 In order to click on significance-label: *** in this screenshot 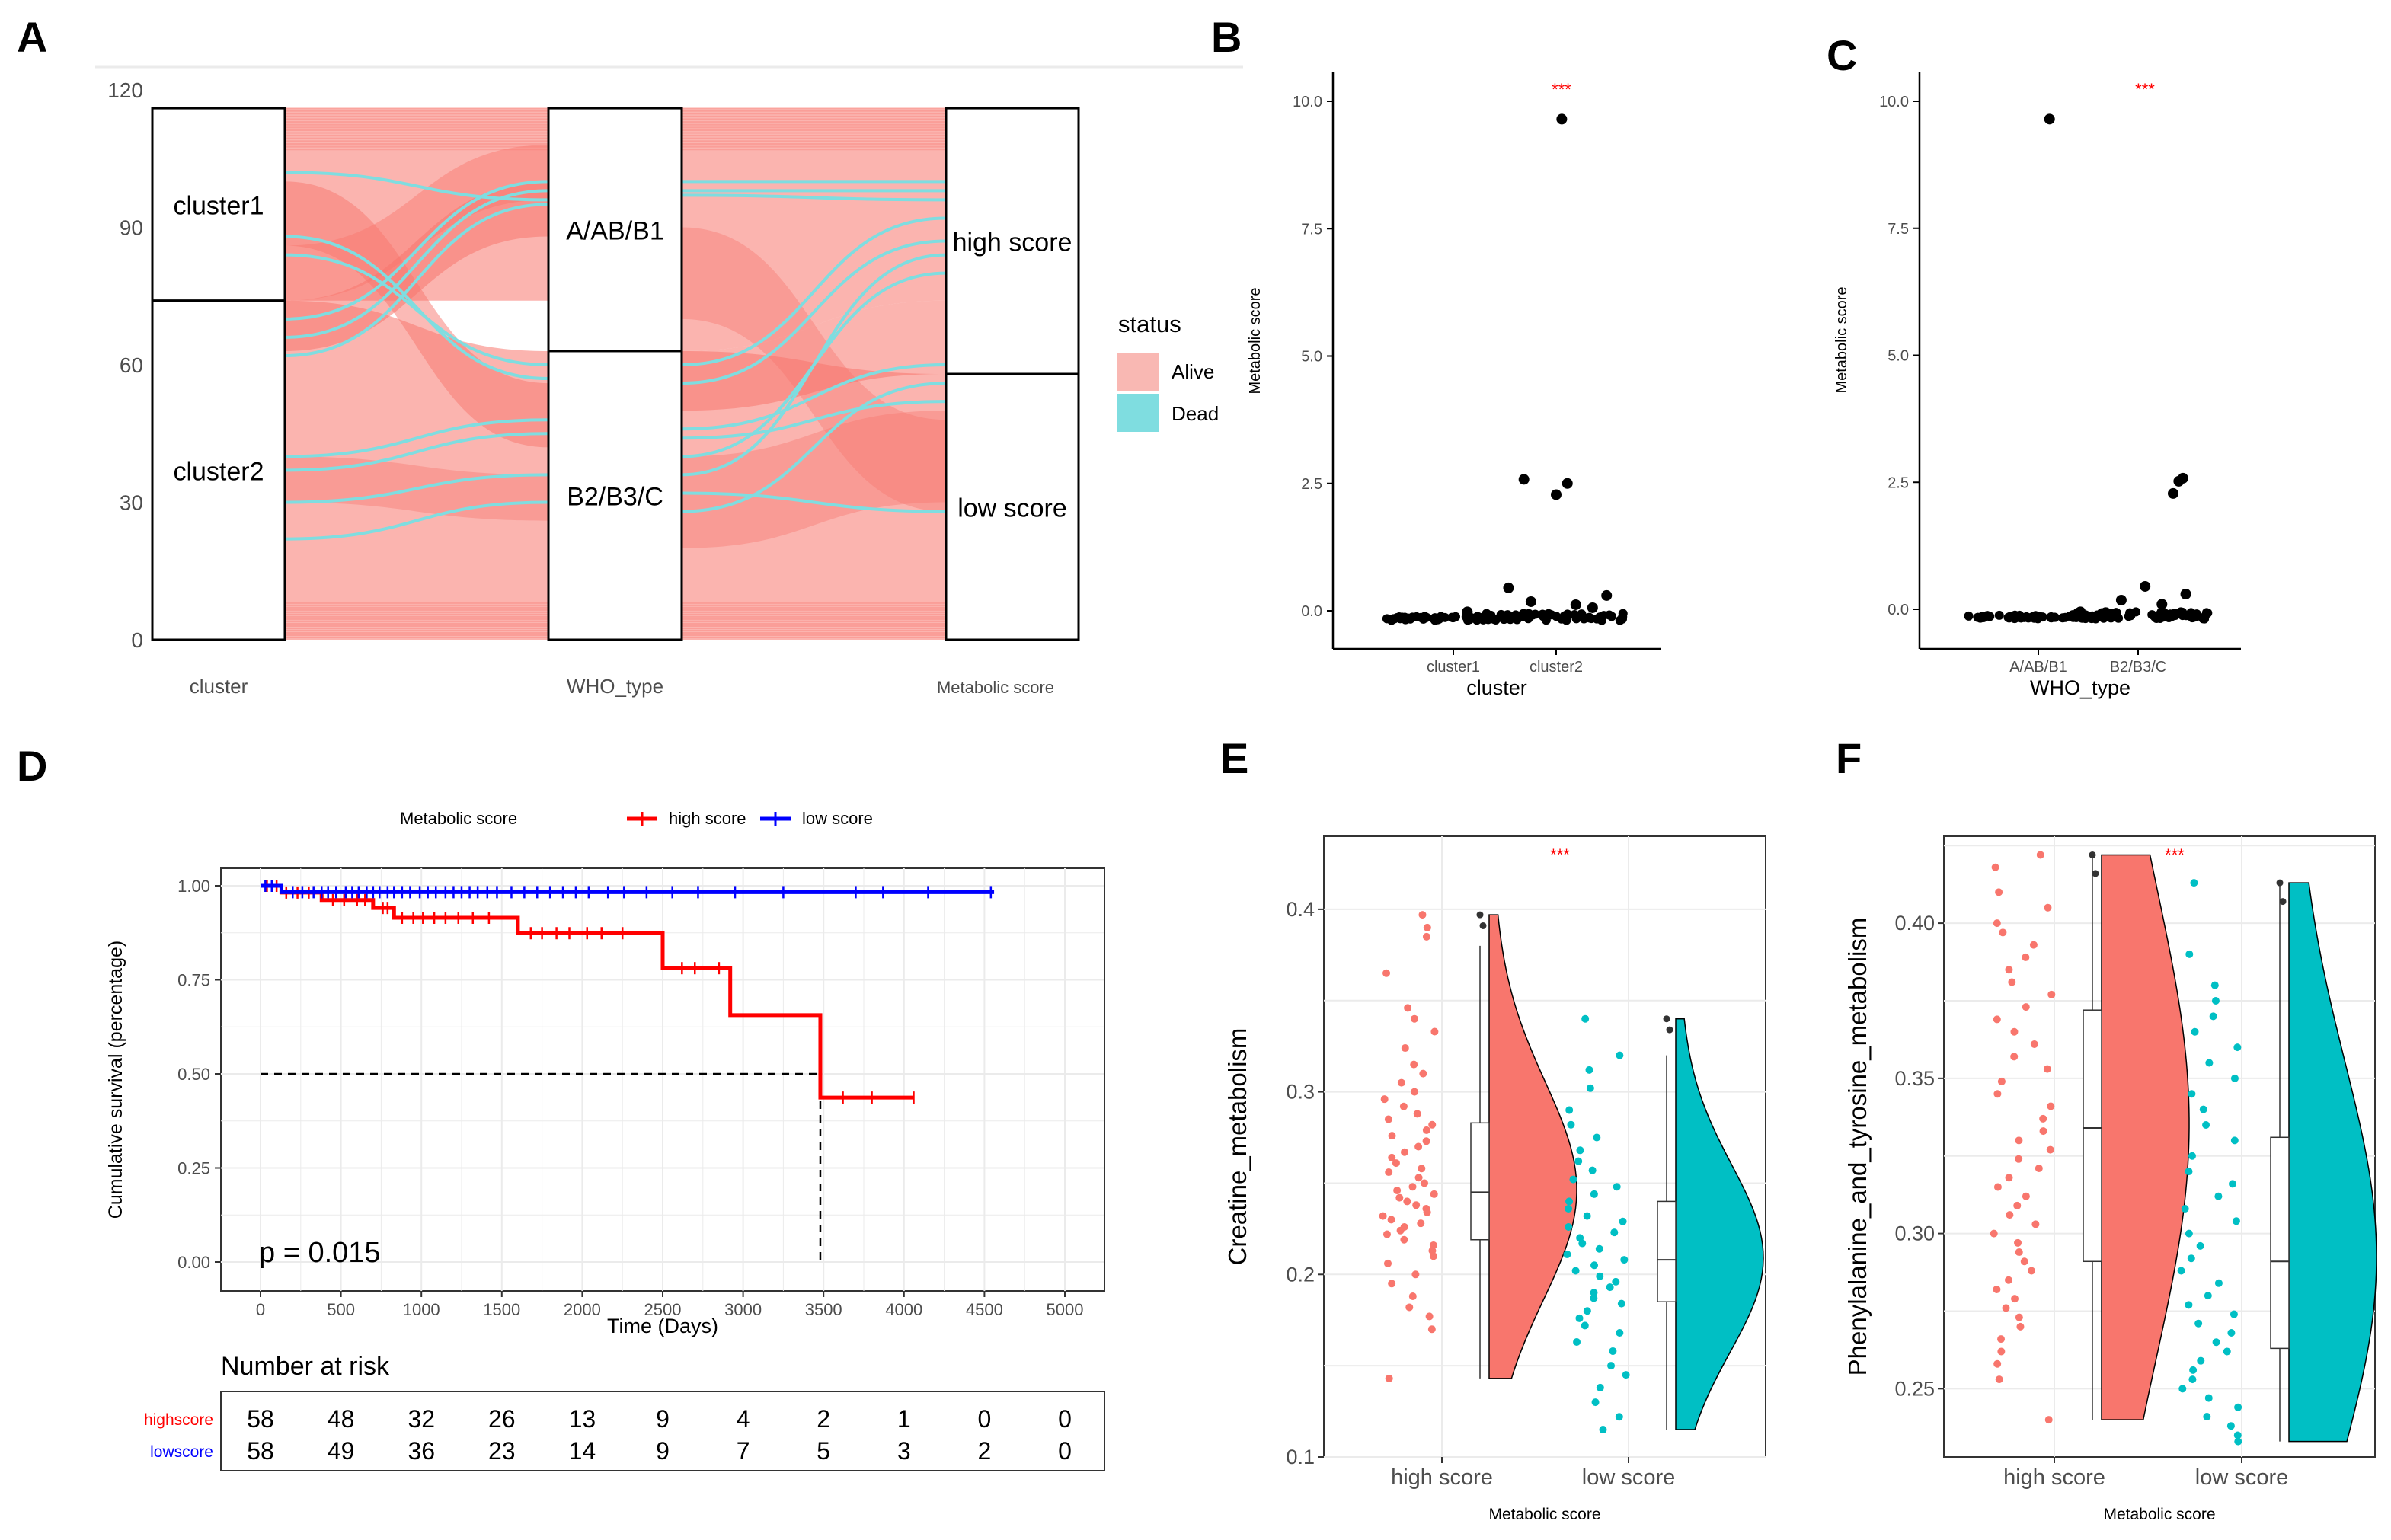, I will do `click(1560, 854)`.